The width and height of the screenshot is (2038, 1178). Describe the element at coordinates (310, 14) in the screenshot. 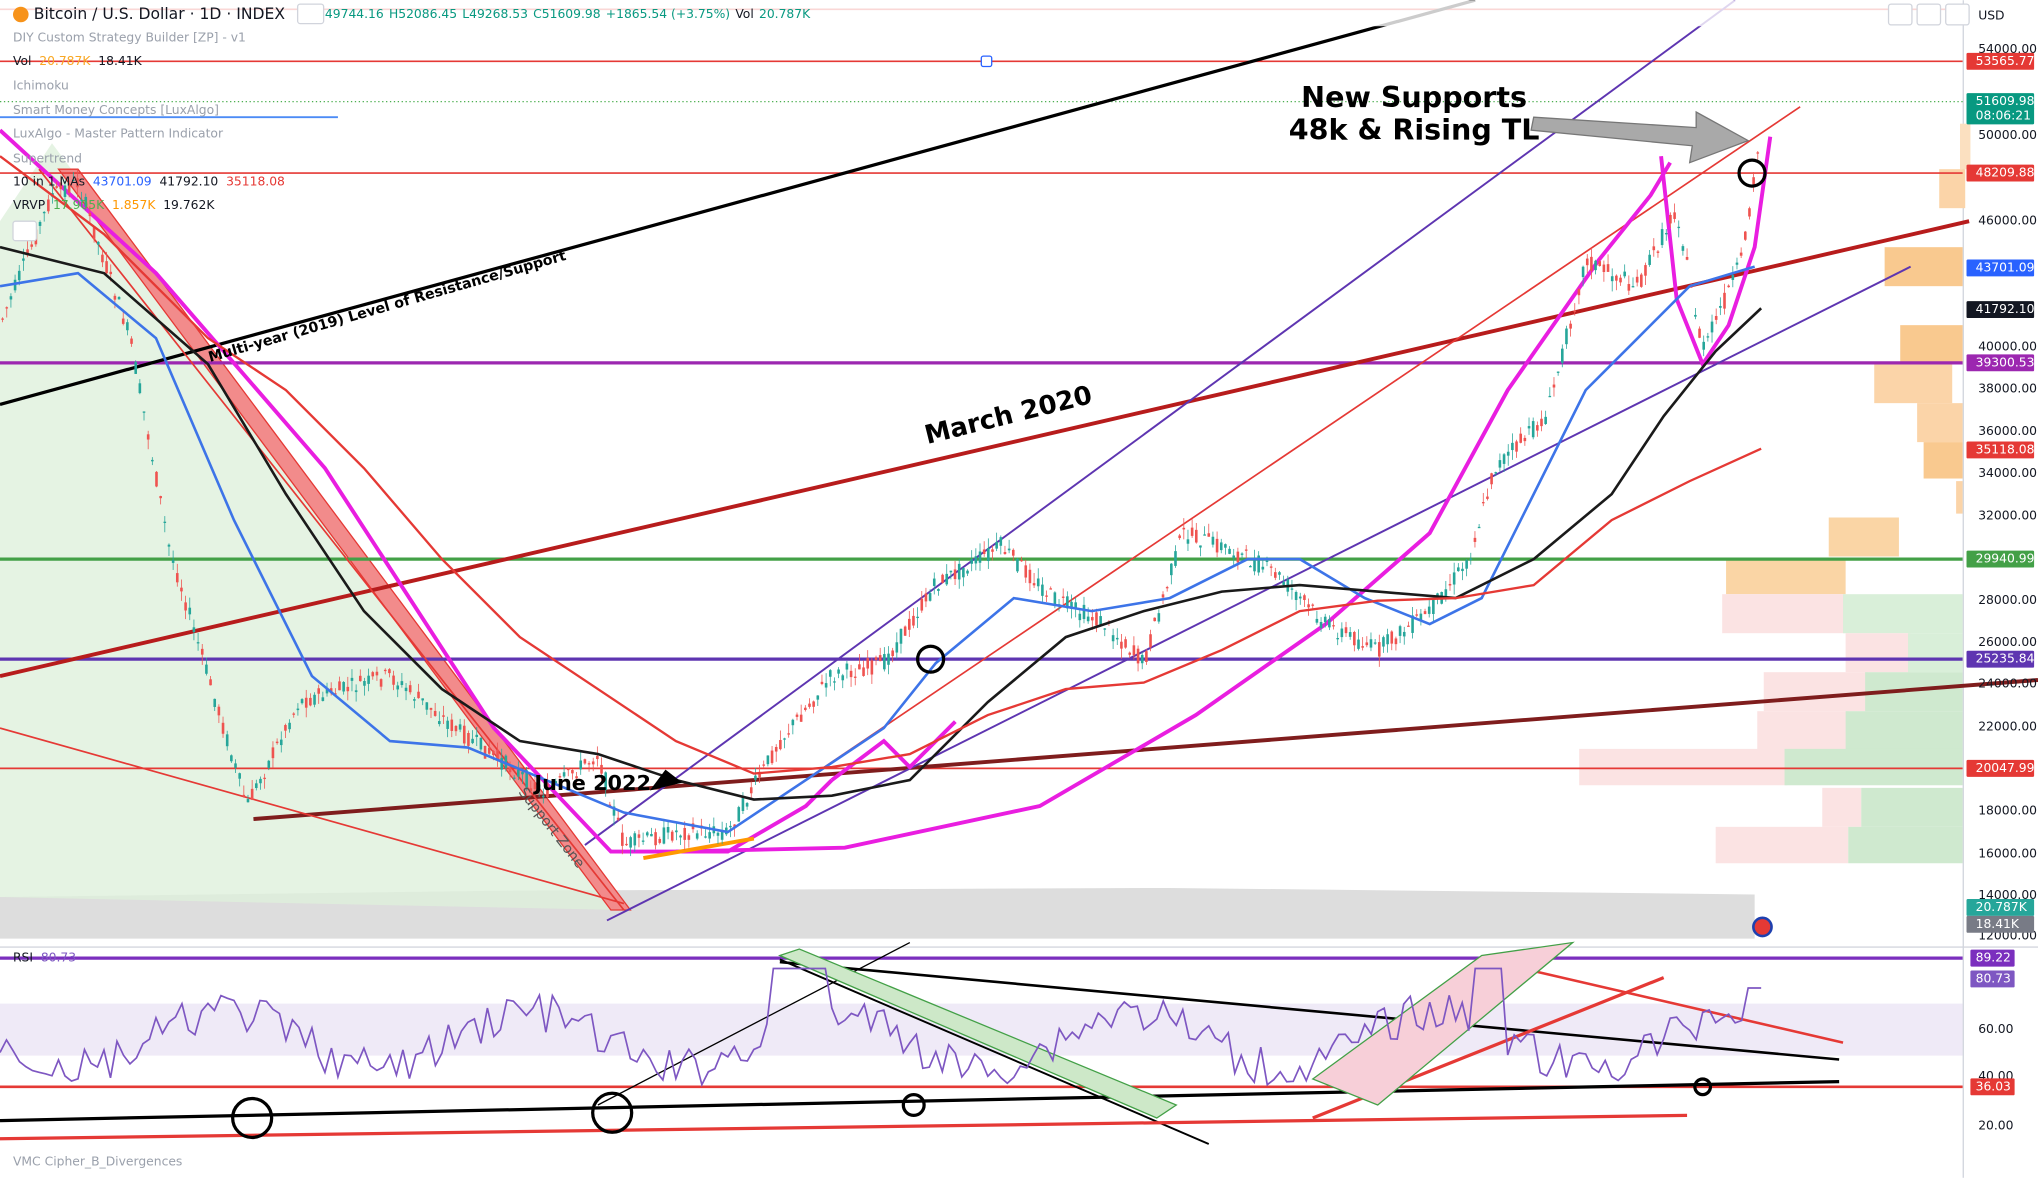

I see `header-buttons` at that location.